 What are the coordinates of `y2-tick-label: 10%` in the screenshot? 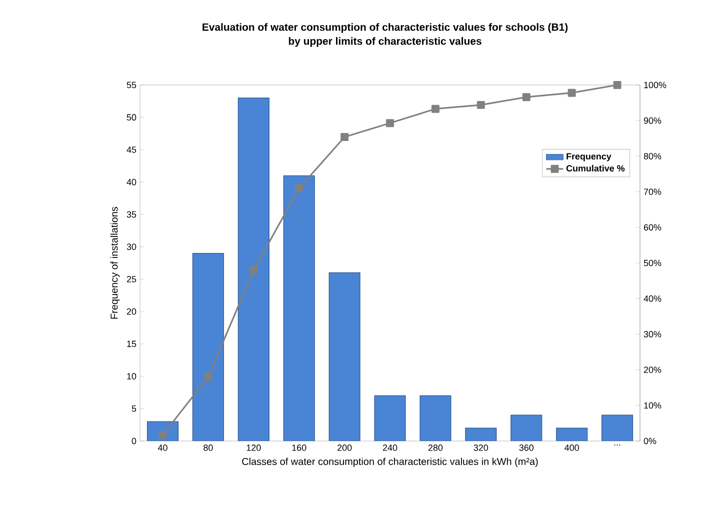 It's located at (653, 405).